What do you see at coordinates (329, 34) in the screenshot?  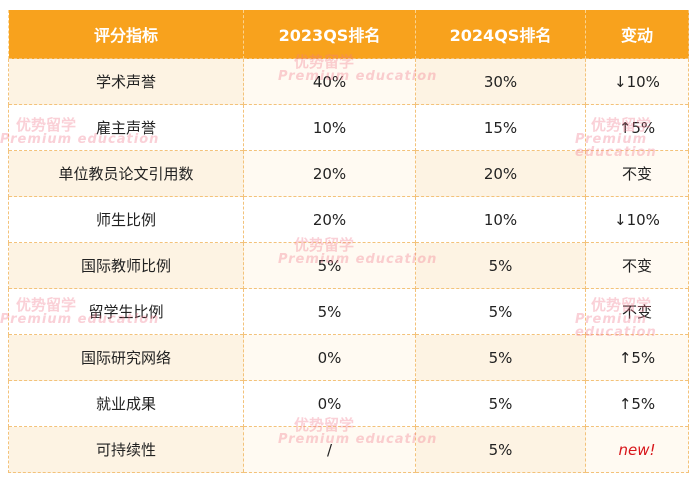 I see `header-cell: 2023QS排名` at bounding box center [329, 34].